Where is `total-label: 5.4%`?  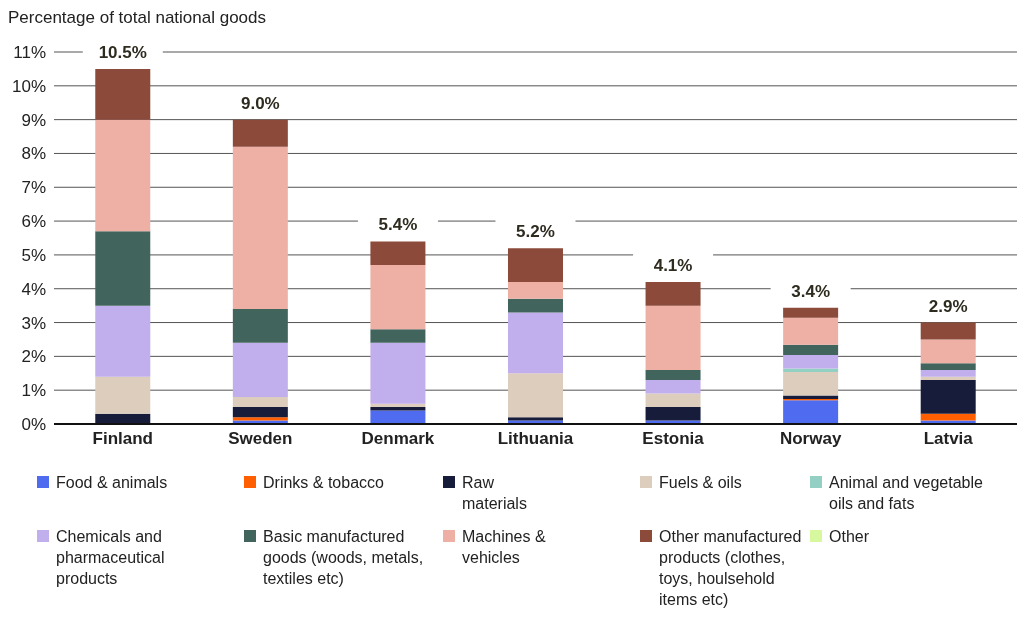
total-label: 5.4% is located at coordinates (398, 225).